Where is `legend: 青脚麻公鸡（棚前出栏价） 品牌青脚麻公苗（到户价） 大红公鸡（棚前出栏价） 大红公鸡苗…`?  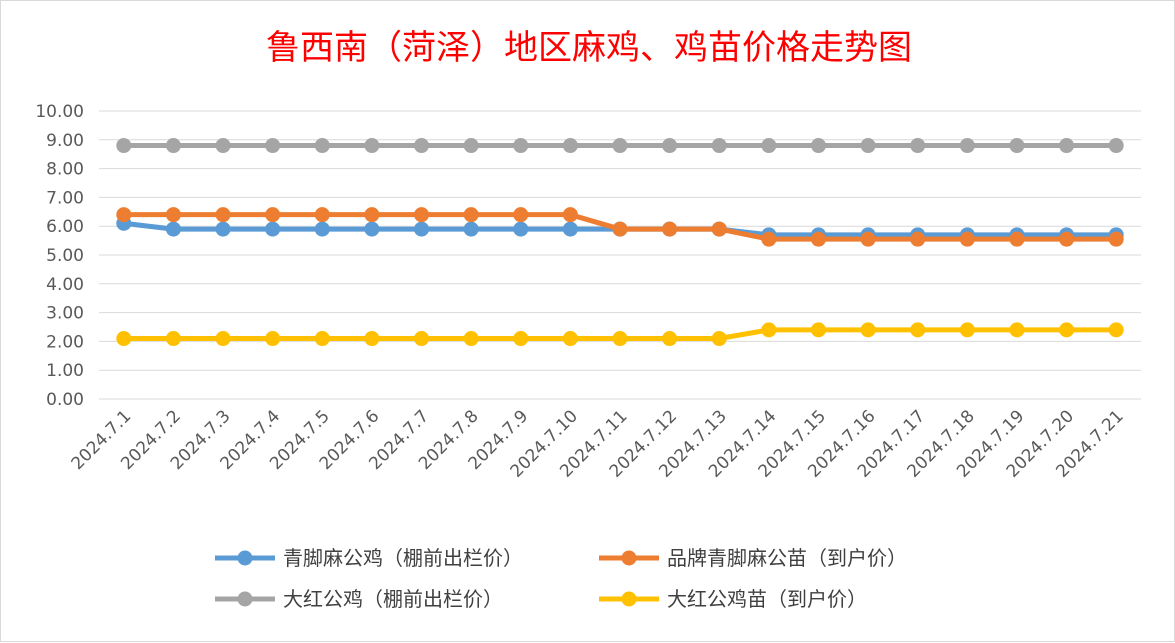 legend: 青脚麻公鸡（棚前出栏价） 品牌青脚麻公苗（到户价） 大红公鸡（棚前出栏价） 大红公鸡苗… is located at coordinates (561, 578).